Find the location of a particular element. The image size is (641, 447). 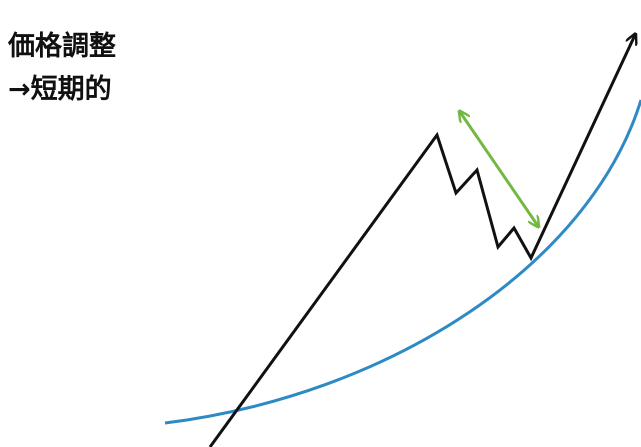

title-line-2: →短期的 is located at coordinates (60, 89).